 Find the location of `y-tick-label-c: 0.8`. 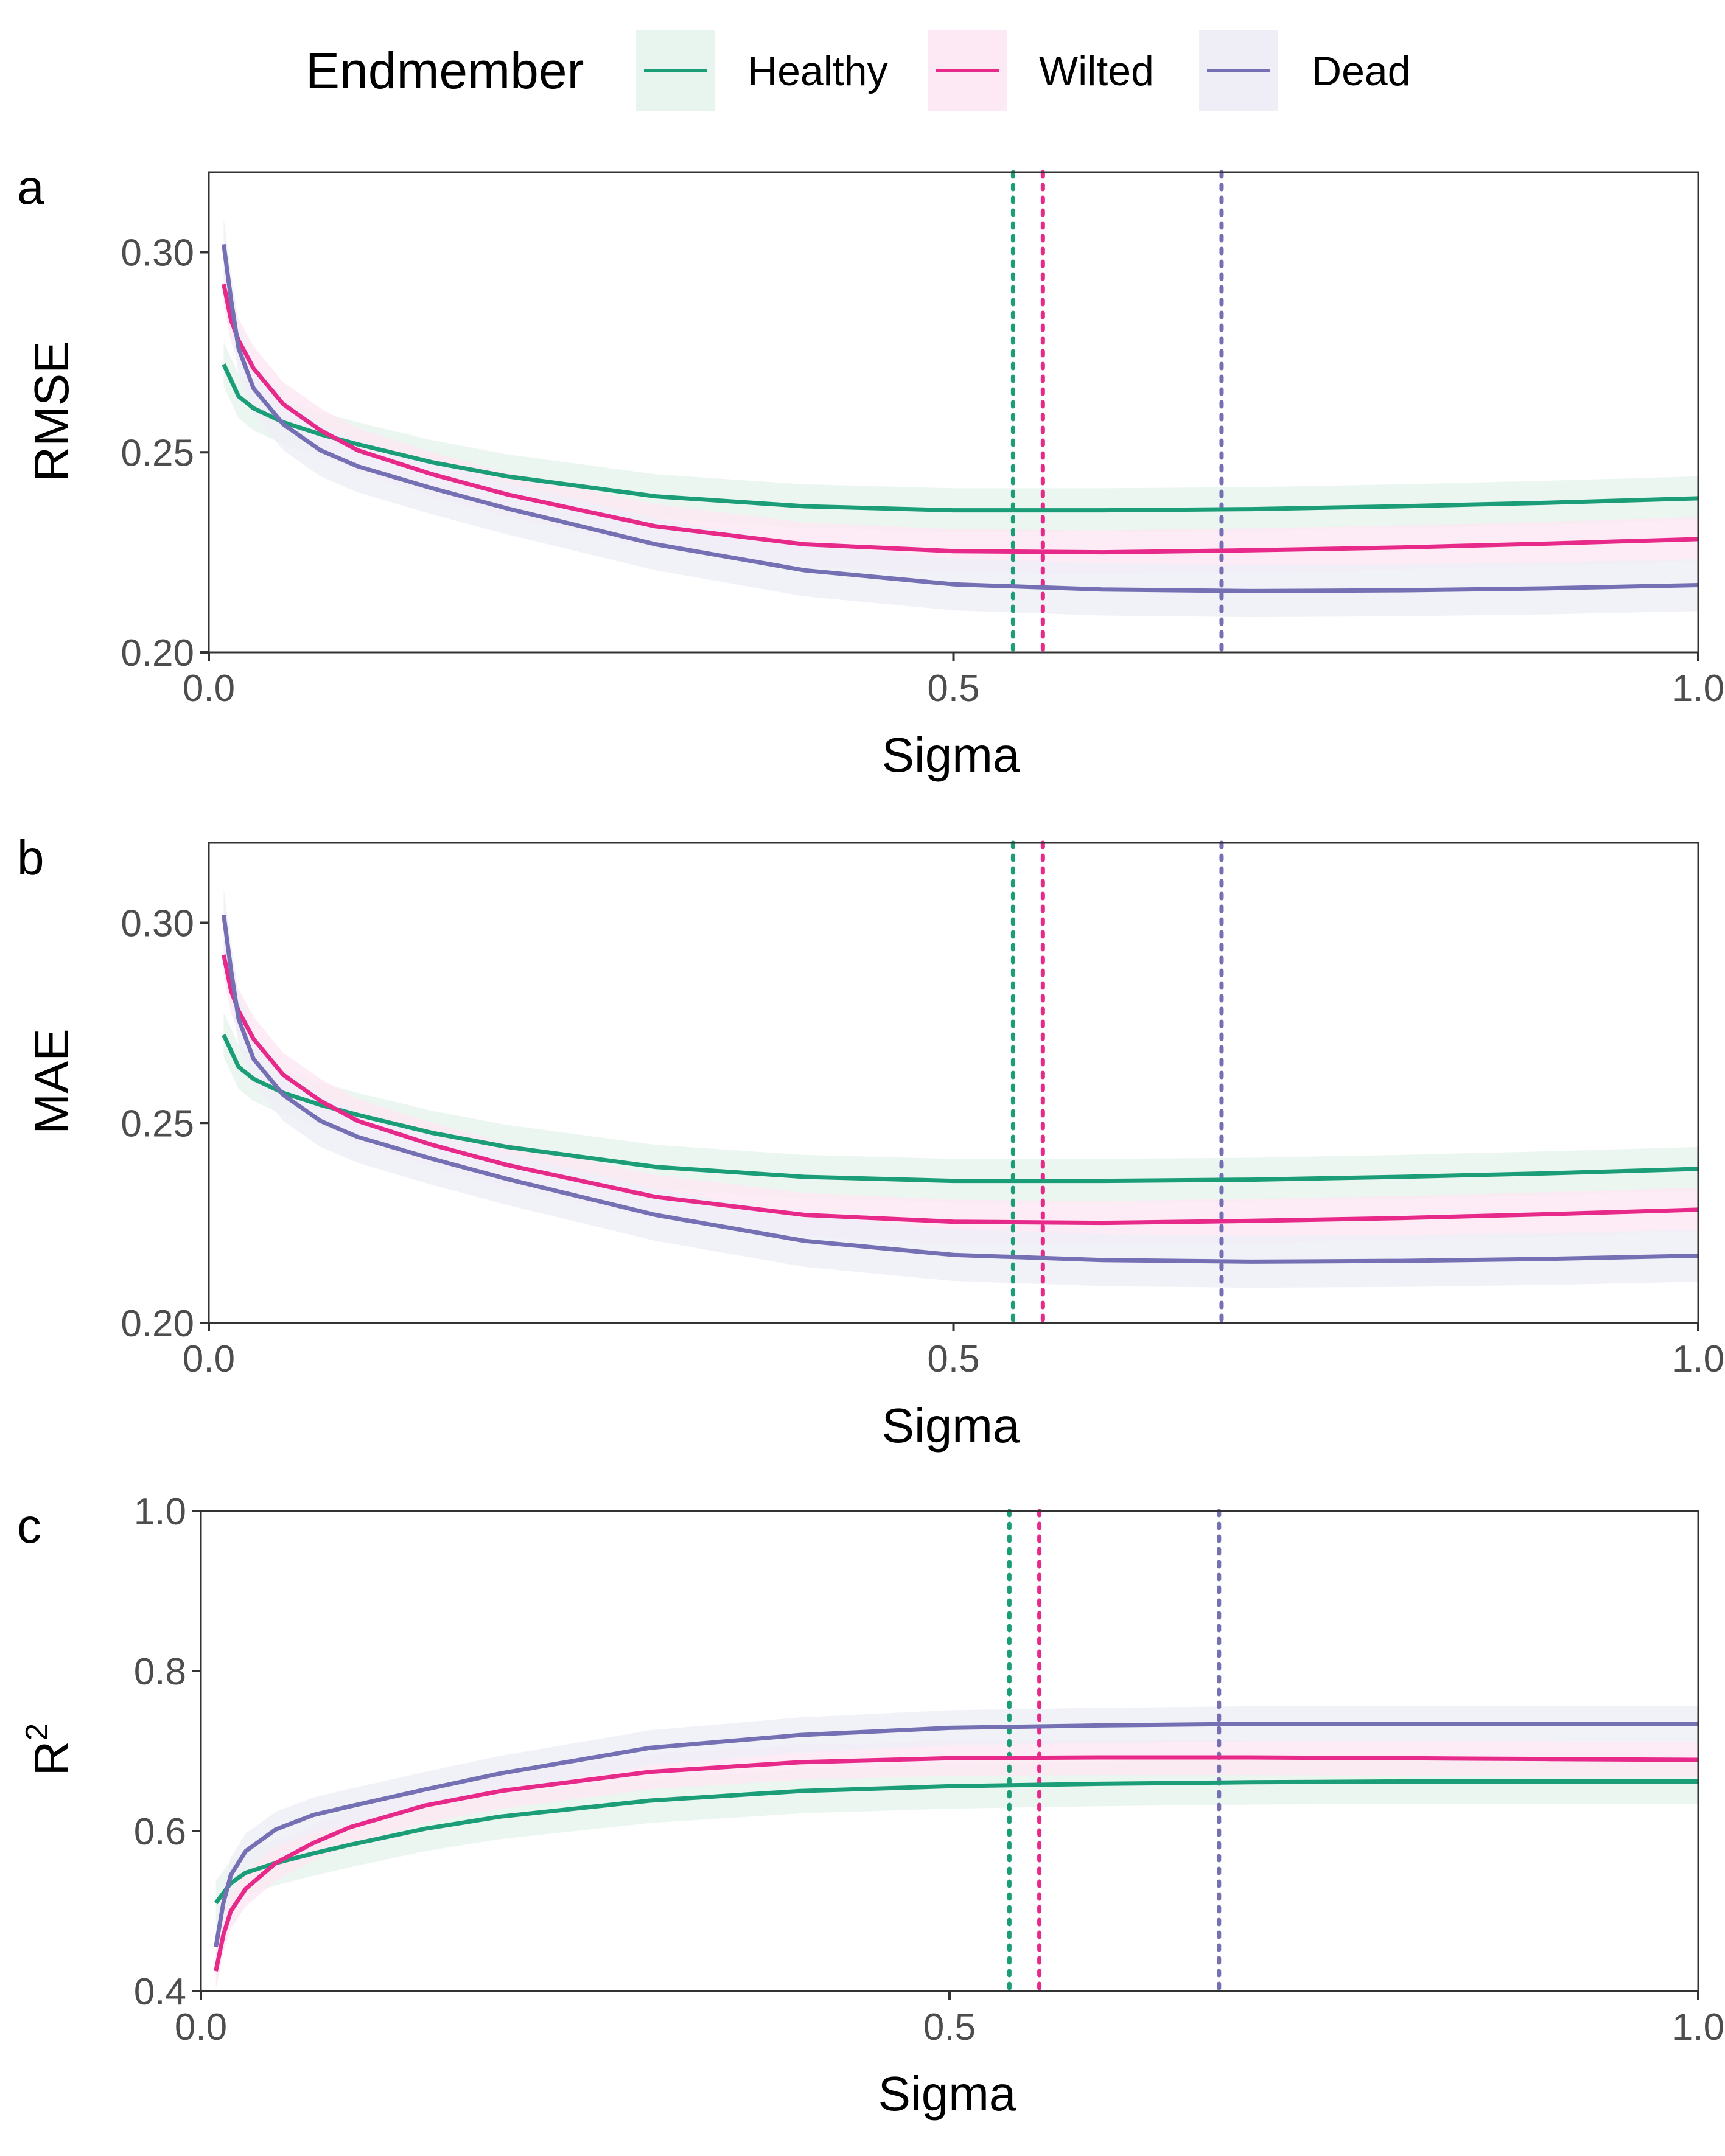

y-tick-label-c: 0.8 is located at coordinates (160, 1672).